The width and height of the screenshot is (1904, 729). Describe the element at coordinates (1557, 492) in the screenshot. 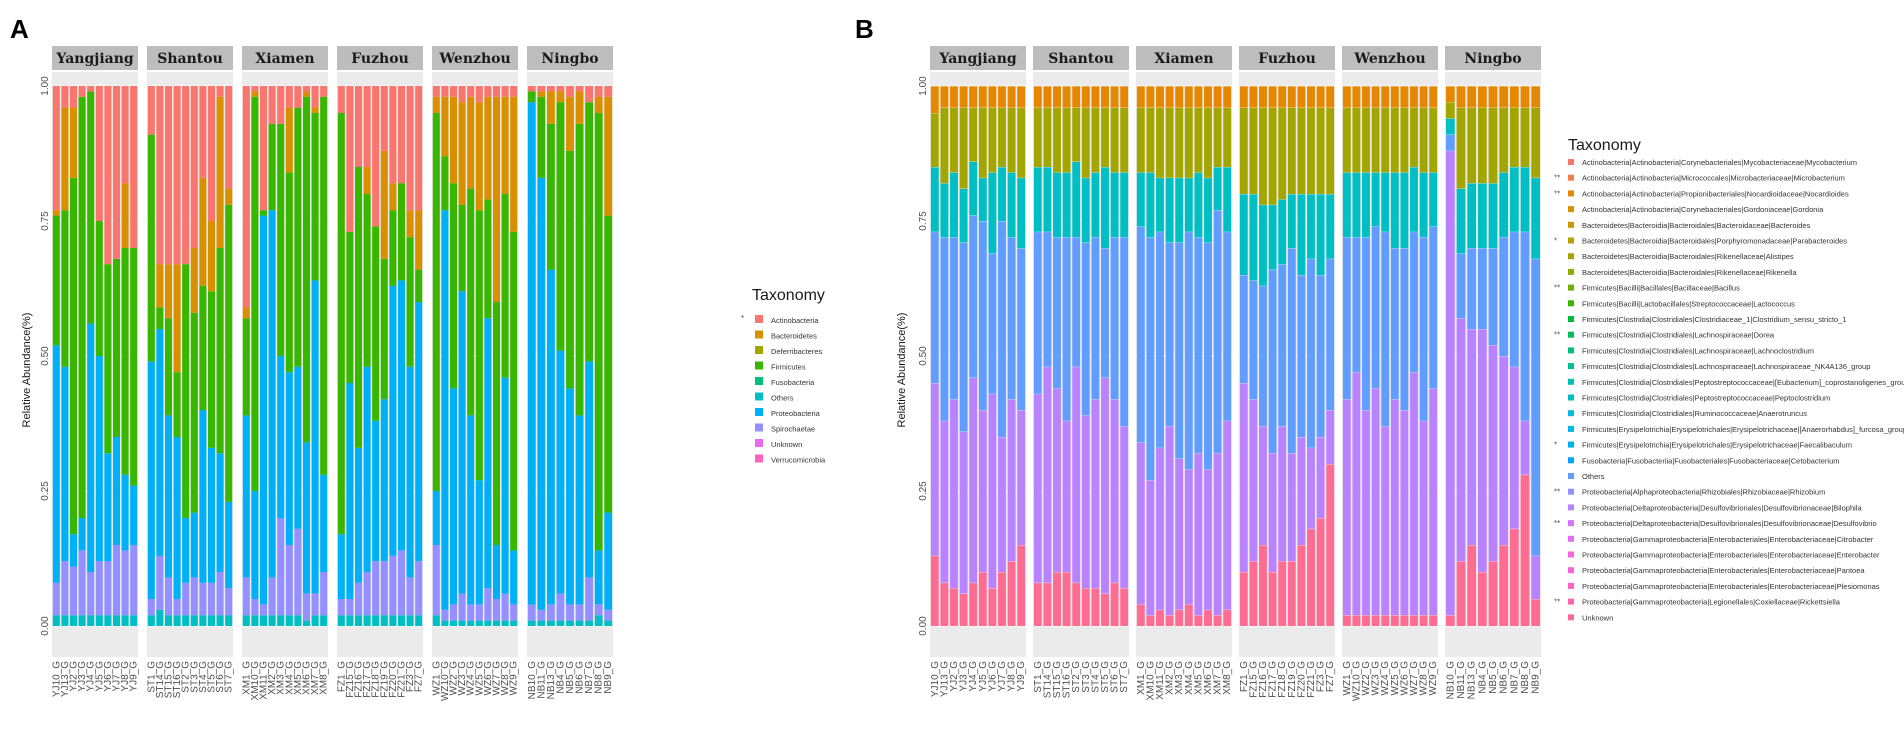

I see `legend-significance-mark: **` at that location.